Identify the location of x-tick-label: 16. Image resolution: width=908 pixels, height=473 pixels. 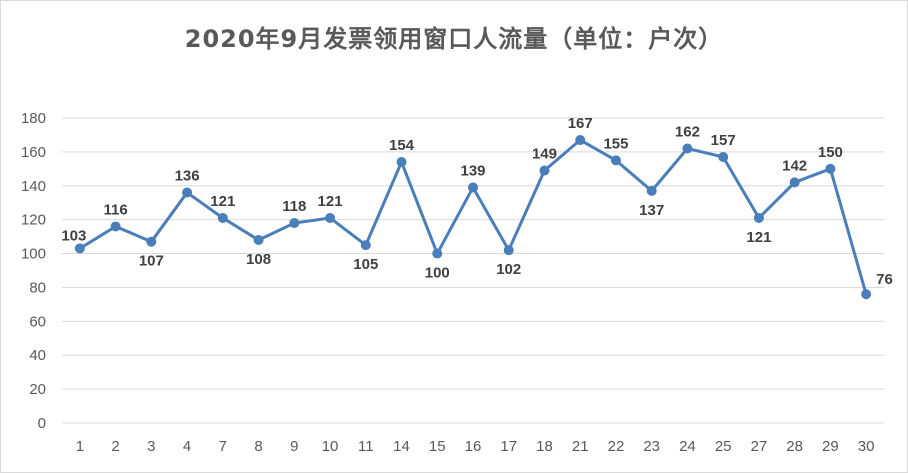
(473, 446).